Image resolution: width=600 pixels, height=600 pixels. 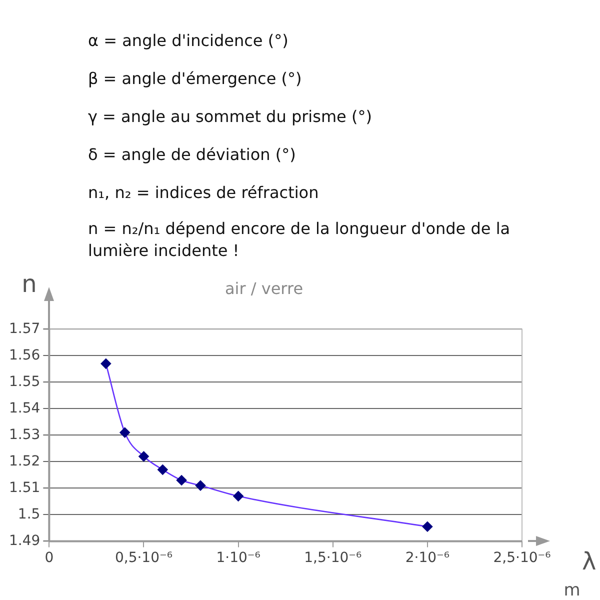 I want to click on x-tick-label: 2,5·10⁻⁶, so click(x=522, y=558).